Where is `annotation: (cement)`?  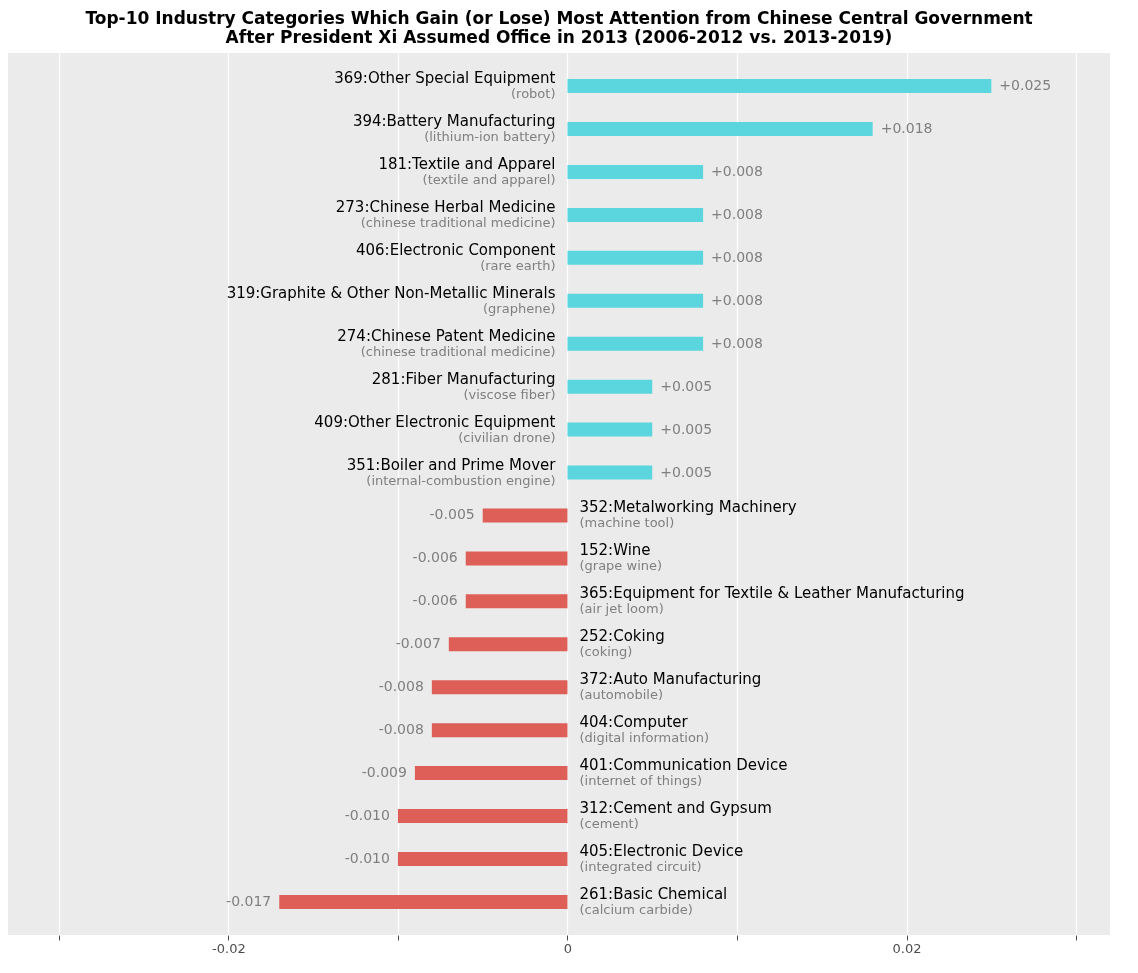 annotation: (cement) is located at coordinates (609, 824).